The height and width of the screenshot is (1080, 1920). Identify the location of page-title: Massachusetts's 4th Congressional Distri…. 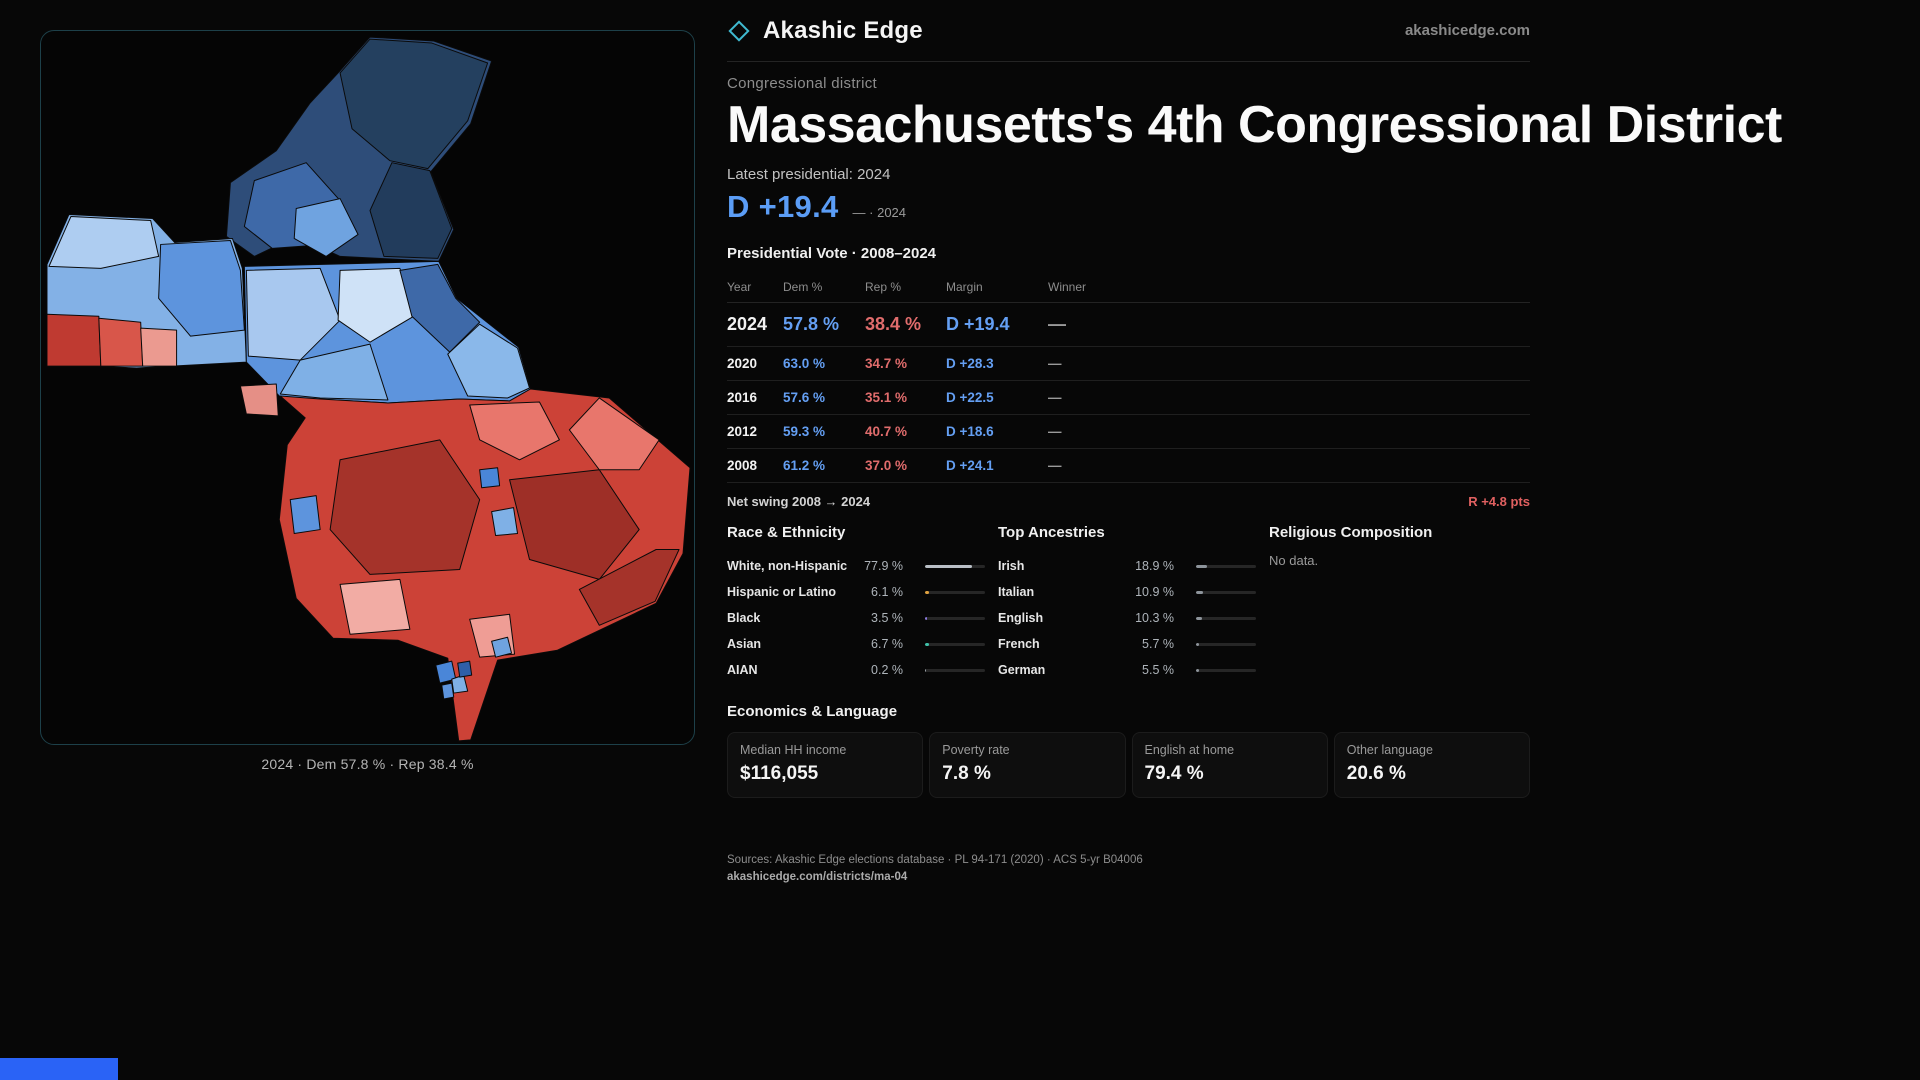
(1254, 125).